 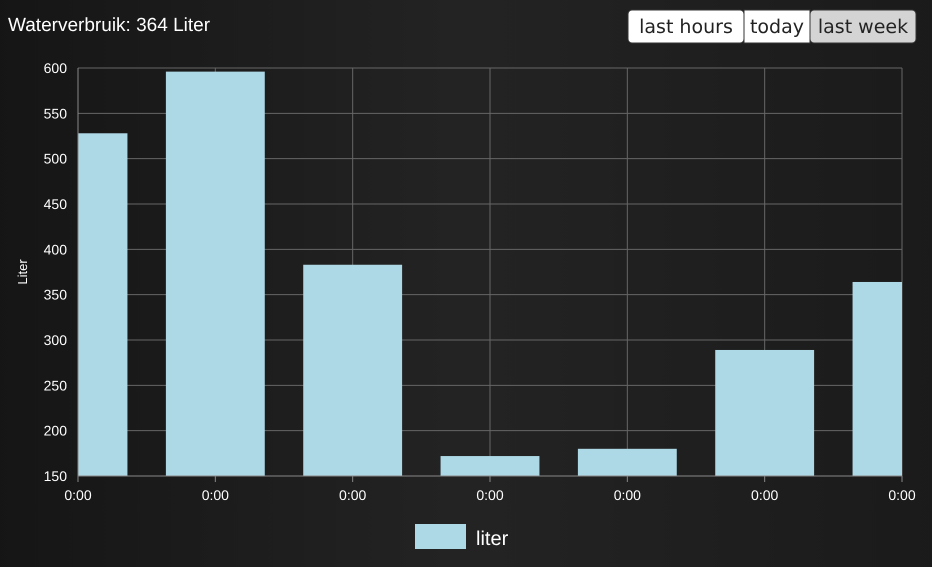 What do you see at coordinates (863, 27) in the screenshot?
I see `text: last week` at bounding box center [863, 27].